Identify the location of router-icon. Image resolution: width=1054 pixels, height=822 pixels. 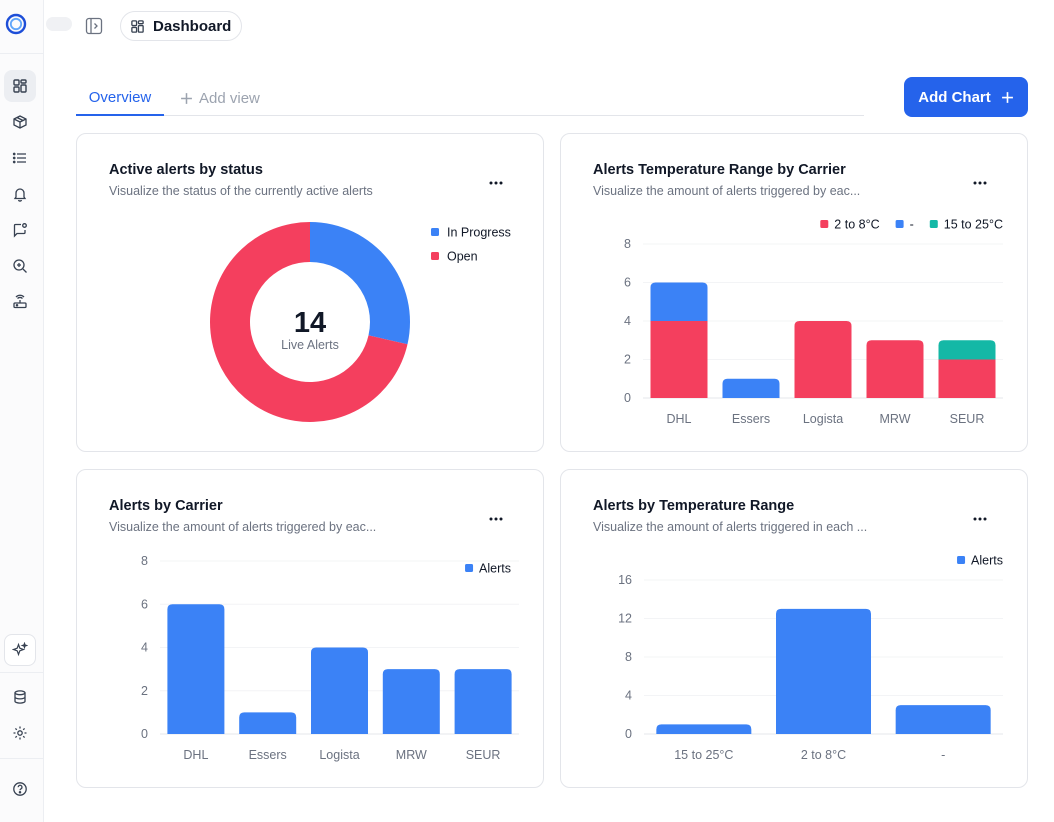
(20, 301).